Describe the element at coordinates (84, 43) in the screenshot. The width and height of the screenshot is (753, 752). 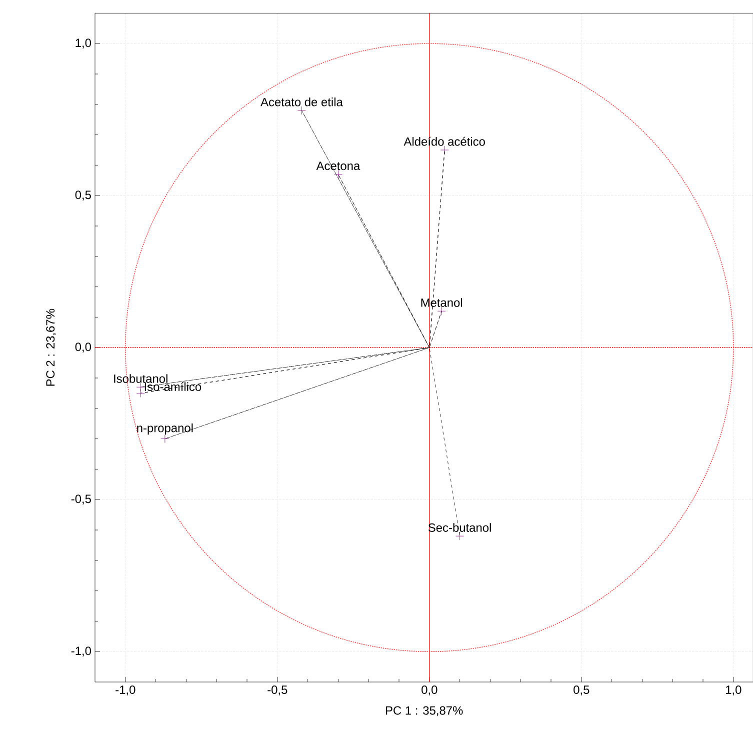
I see `y-tick-label: 1,0` at that location.